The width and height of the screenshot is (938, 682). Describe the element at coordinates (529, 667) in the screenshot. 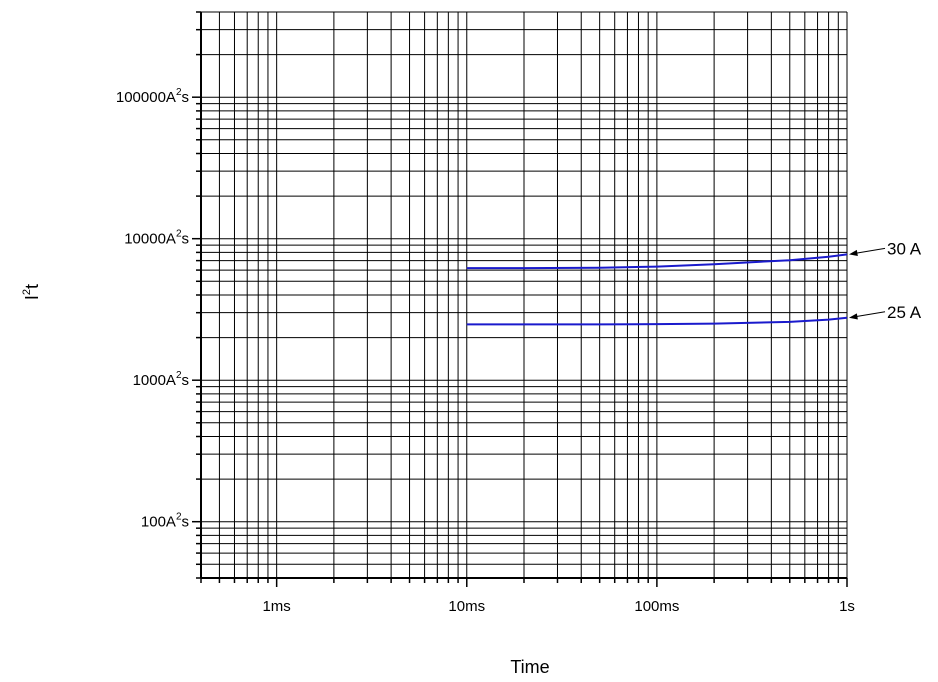

I see `x-axis-title: Time` at that location.